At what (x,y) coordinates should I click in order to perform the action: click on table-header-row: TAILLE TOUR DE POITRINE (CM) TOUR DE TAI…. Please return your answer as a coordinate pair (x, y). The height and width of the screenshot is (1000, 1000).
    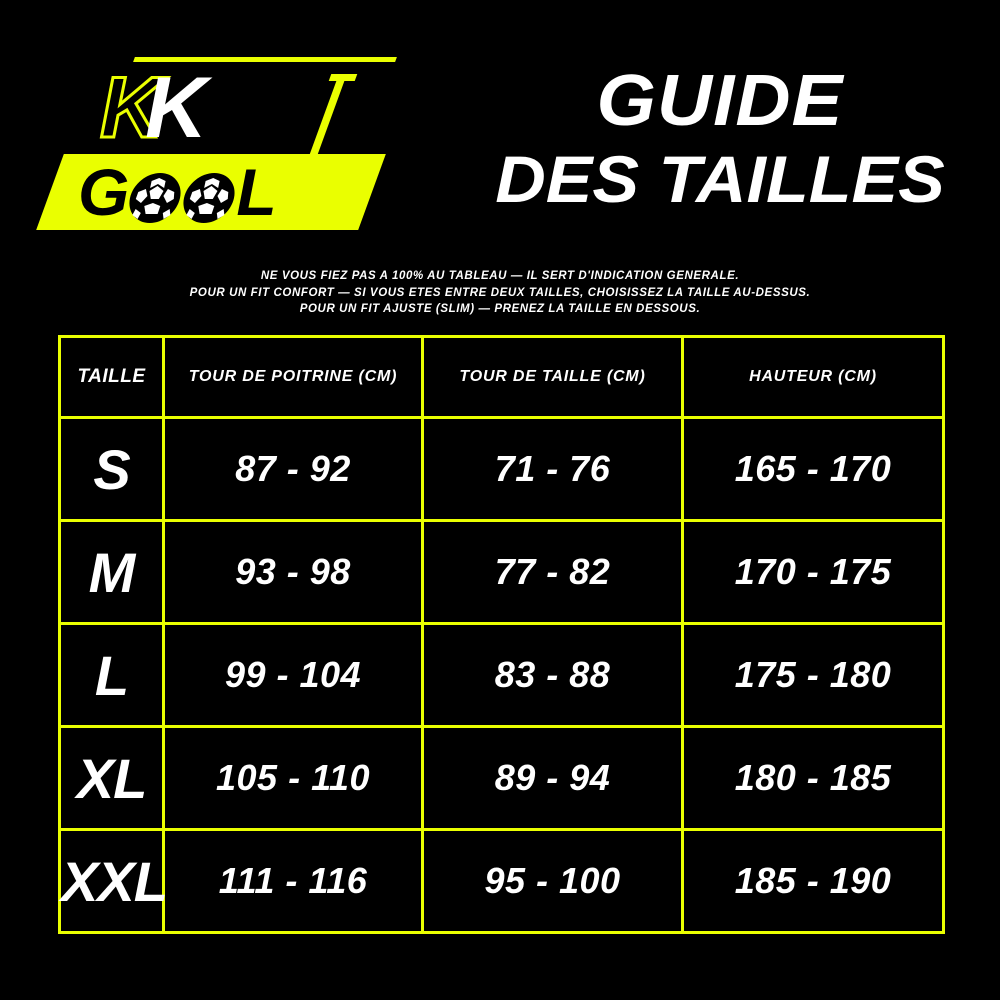
    Looking at the image, I should click on (501, 377).